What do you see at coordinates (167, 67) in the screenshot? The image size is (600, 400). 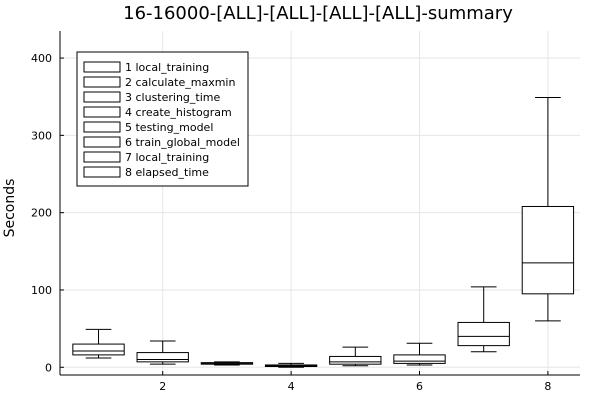 I see `legend-label: 1 local_training` at bounding box center [167, 67].